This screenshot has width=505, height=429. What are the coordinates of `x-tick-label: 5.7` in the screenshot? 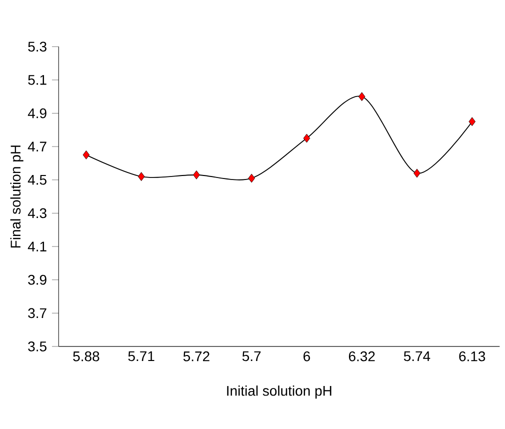 It's located at (251, 356).